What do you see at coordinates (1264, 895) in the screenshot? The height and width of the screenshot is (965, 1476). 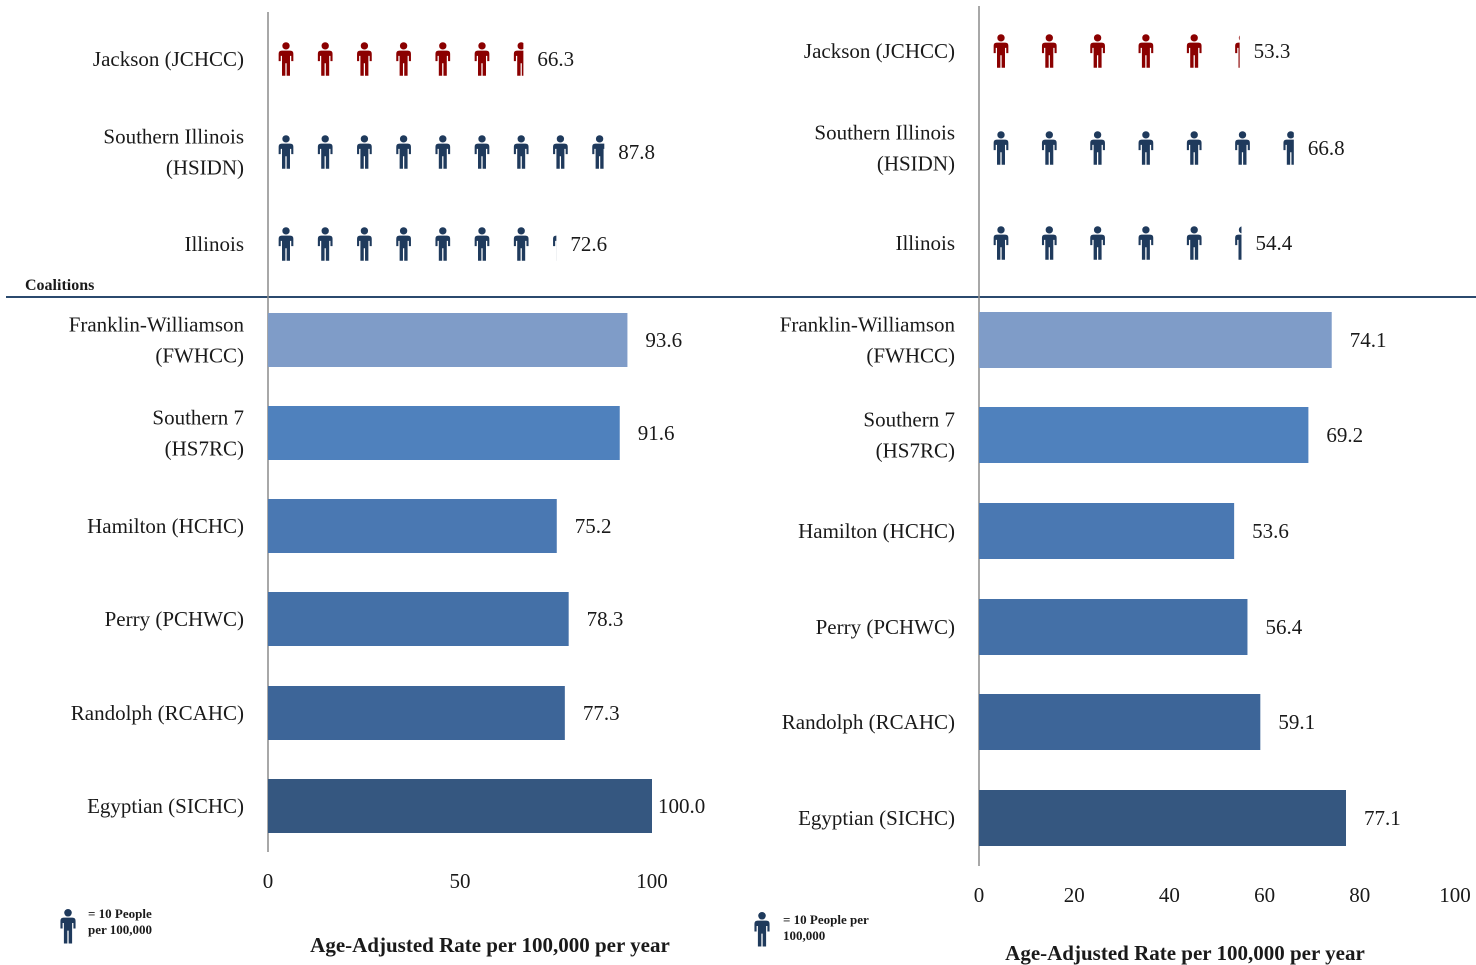 I see `x-tick-label: 60` at bounding box center [1264, 895].